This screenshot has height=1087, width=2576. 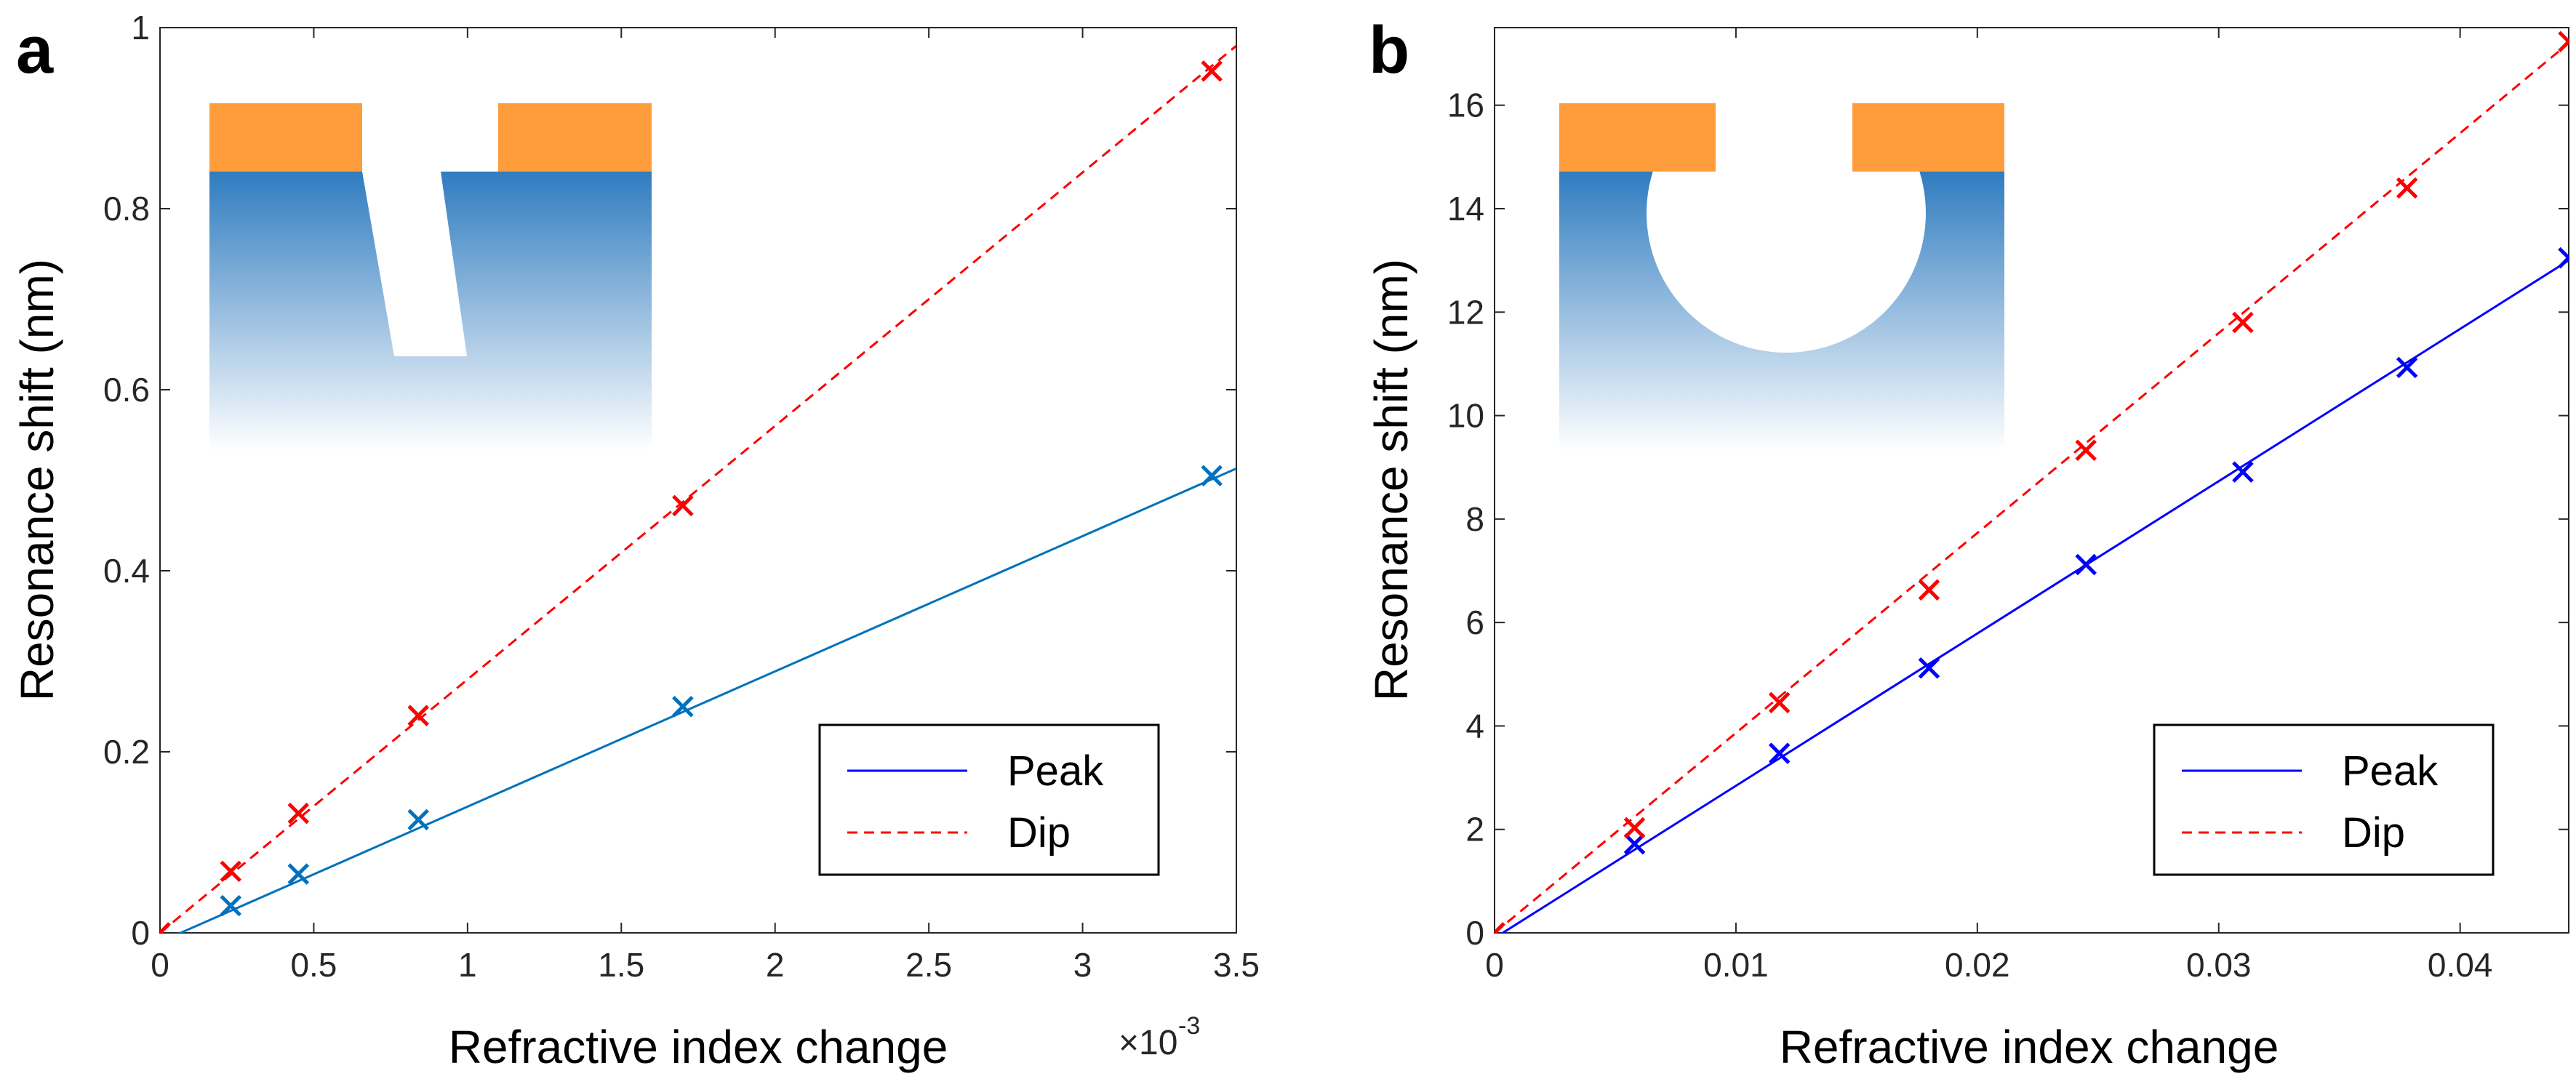 I want to click on legend-a: Peak Dip, so click(x=989, y=800).